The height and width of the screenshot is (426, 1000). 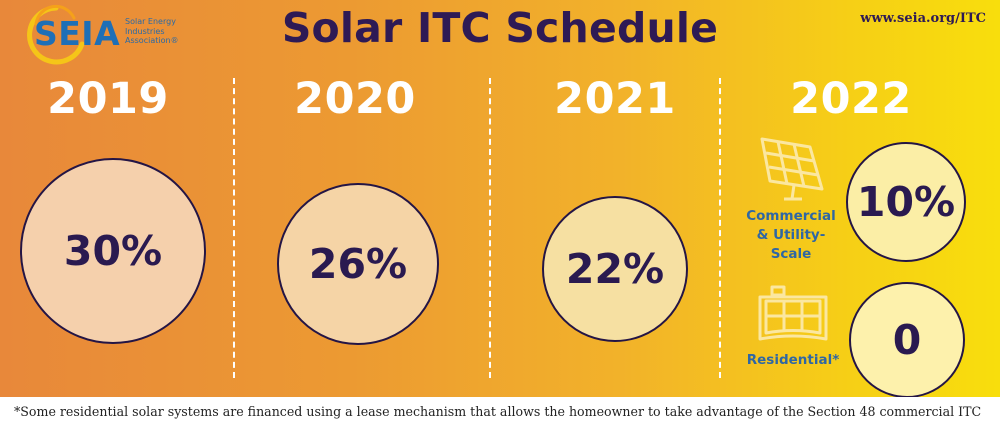 I want to click on year-2022-label: 2022, so click(x=851, y=99).